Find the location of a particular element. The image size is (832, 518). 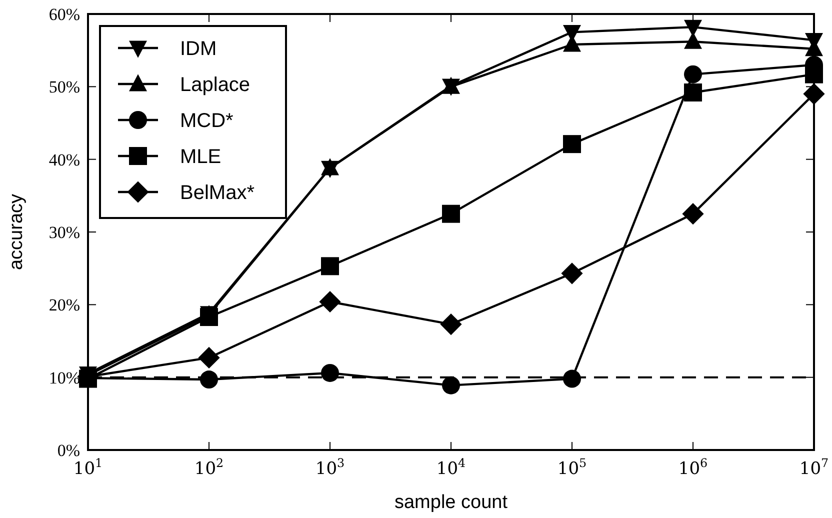

y-tick-label: 60% is located at coordinates (64, 14).